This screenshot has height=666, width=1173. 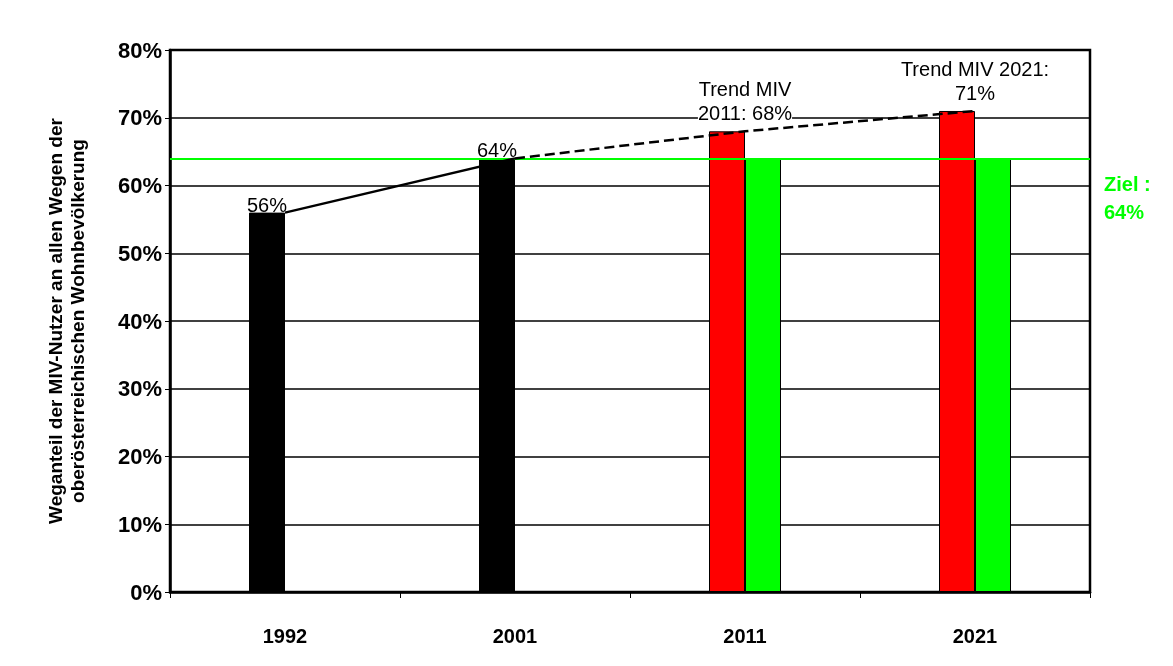 What do you see at coordinates (975, 80) in the screenshot?
I see `annotation: Trend MIV 2021: 71%` at bounding box center [975, 80].